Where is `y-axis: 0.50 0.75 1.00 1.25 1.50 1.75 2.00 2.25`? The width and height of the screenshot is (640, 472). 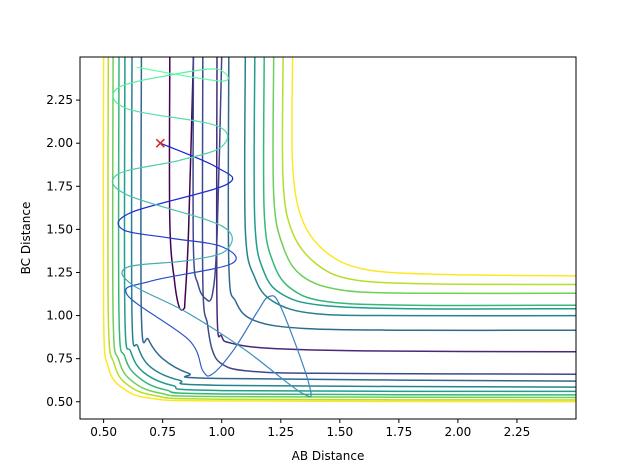 y-axis: 0.50 0.75 1.00 1.25 1.50 1.75 2.00 2.25 is located at coordinates (63, 251).